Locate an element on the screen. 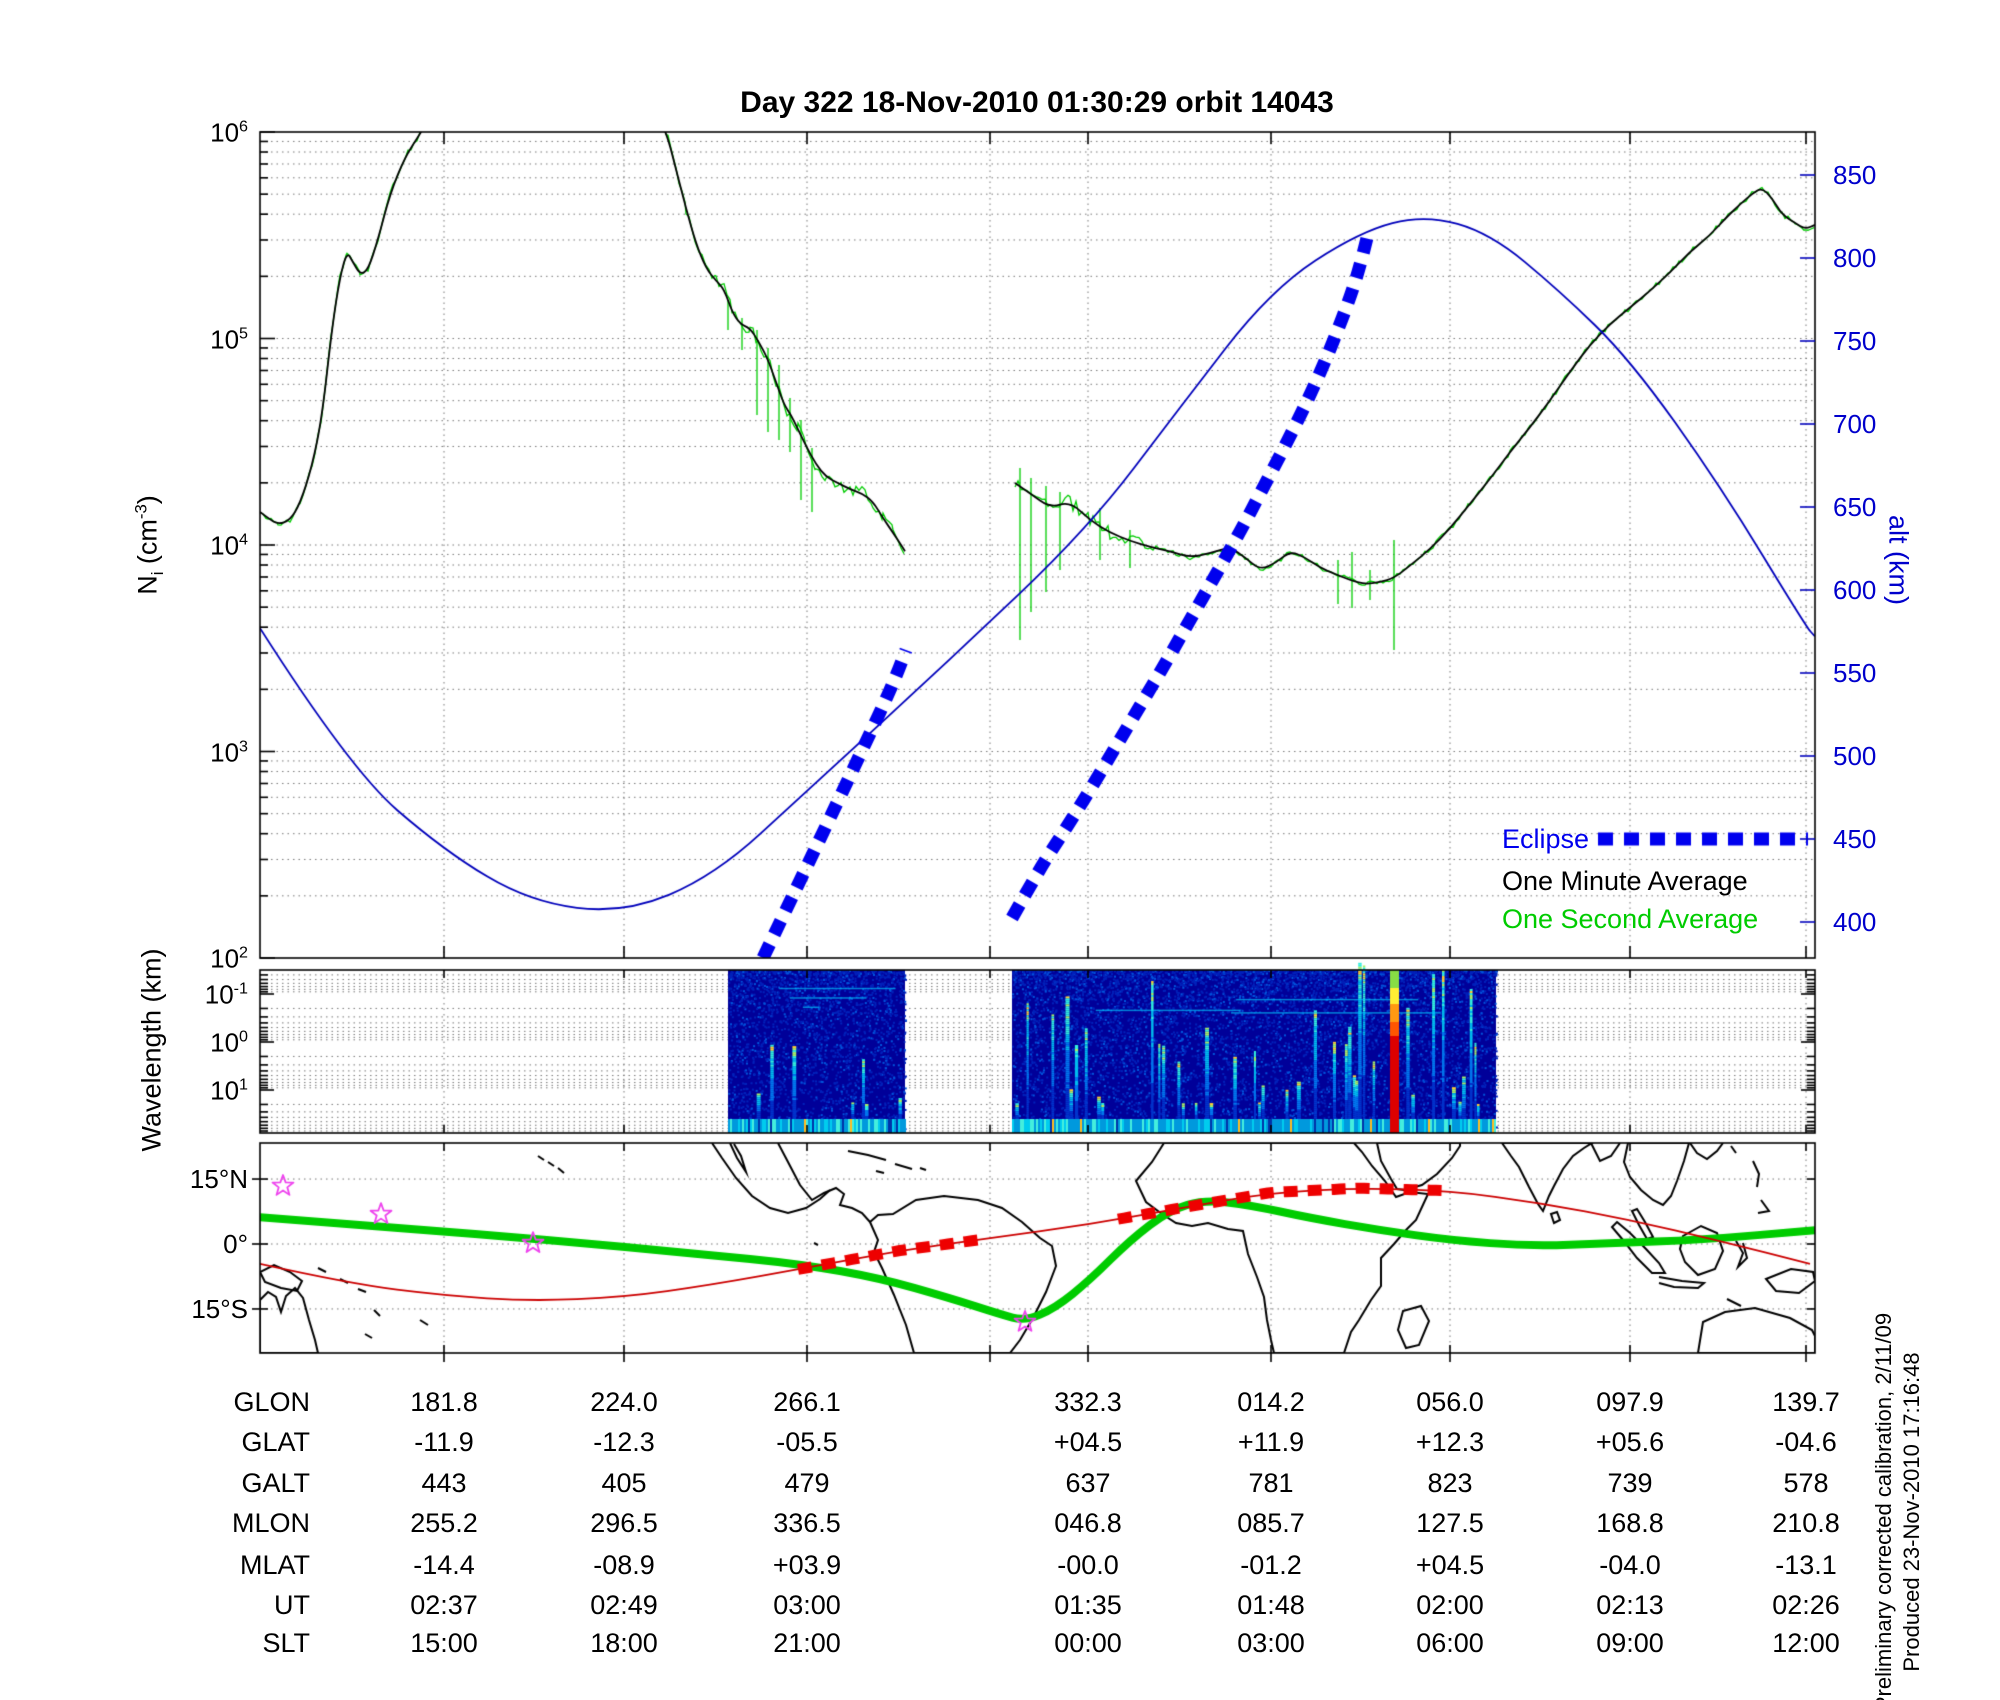 The width and height of the screenshot is (2000, 1700). table-cell-slt-3: 21:00 is located at coordinates (807, 1643).